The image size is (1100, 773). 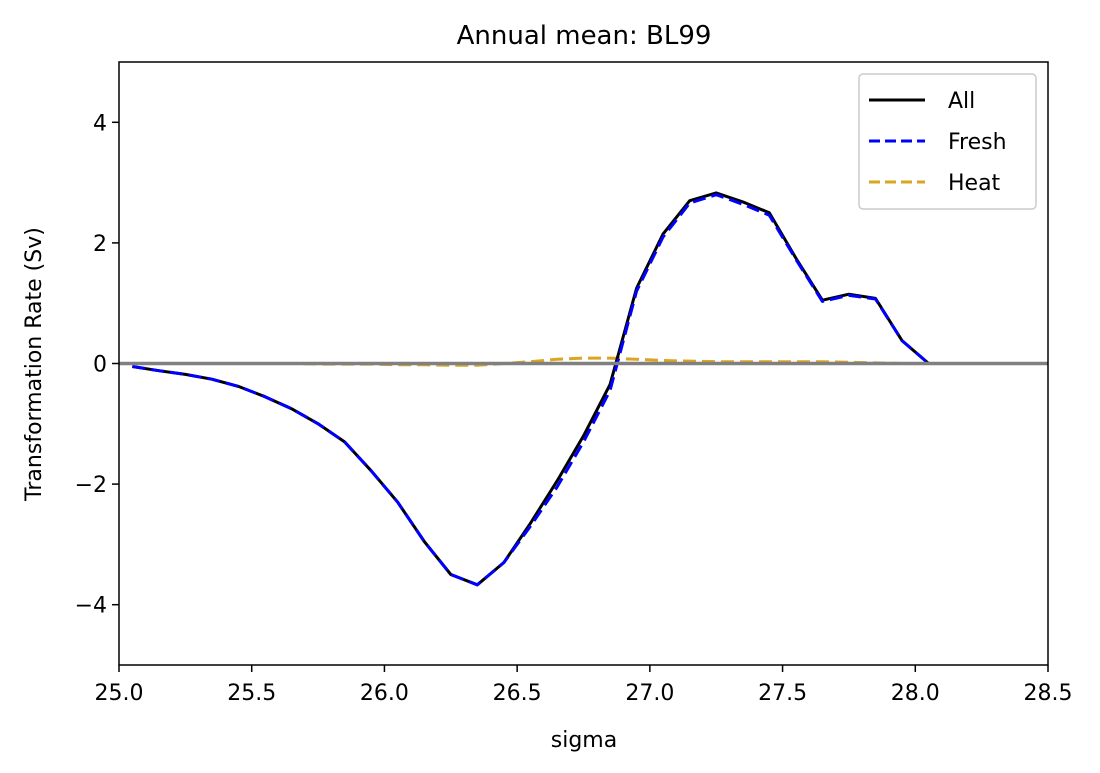 What do you see at coordinates (100, 123) in the screenshot?
I see `y-tick-label: 4` at bounding box center [100, 123].